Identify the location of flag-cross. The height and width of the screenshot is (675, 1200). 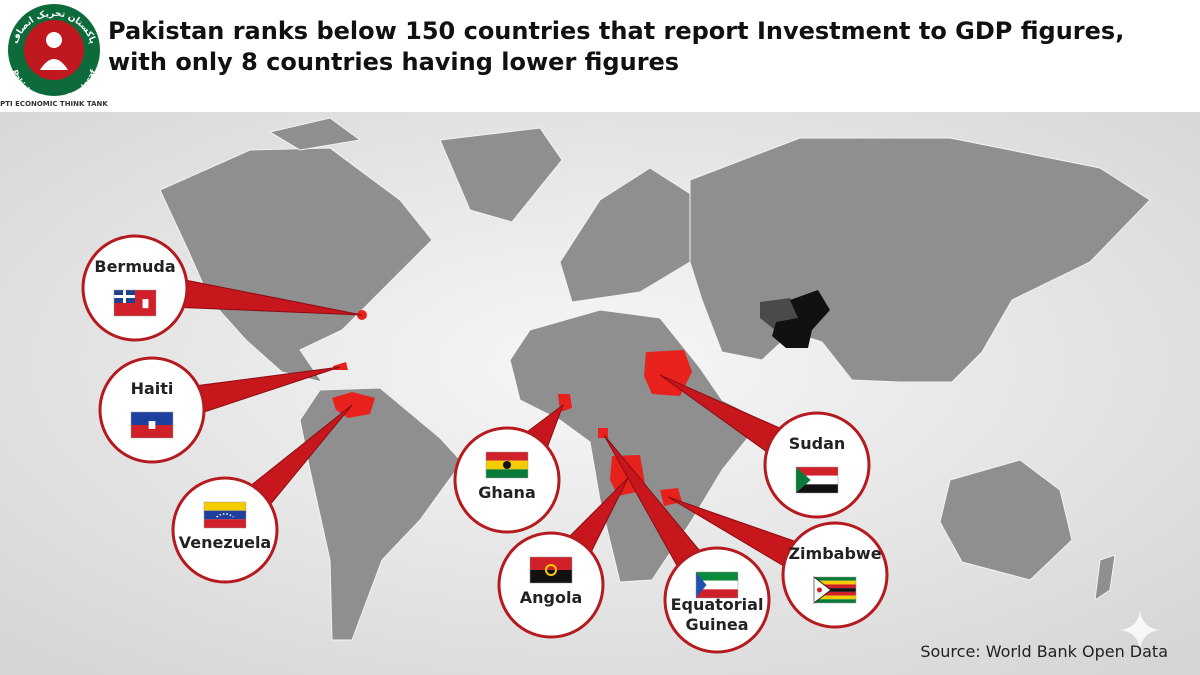
(124, 296).